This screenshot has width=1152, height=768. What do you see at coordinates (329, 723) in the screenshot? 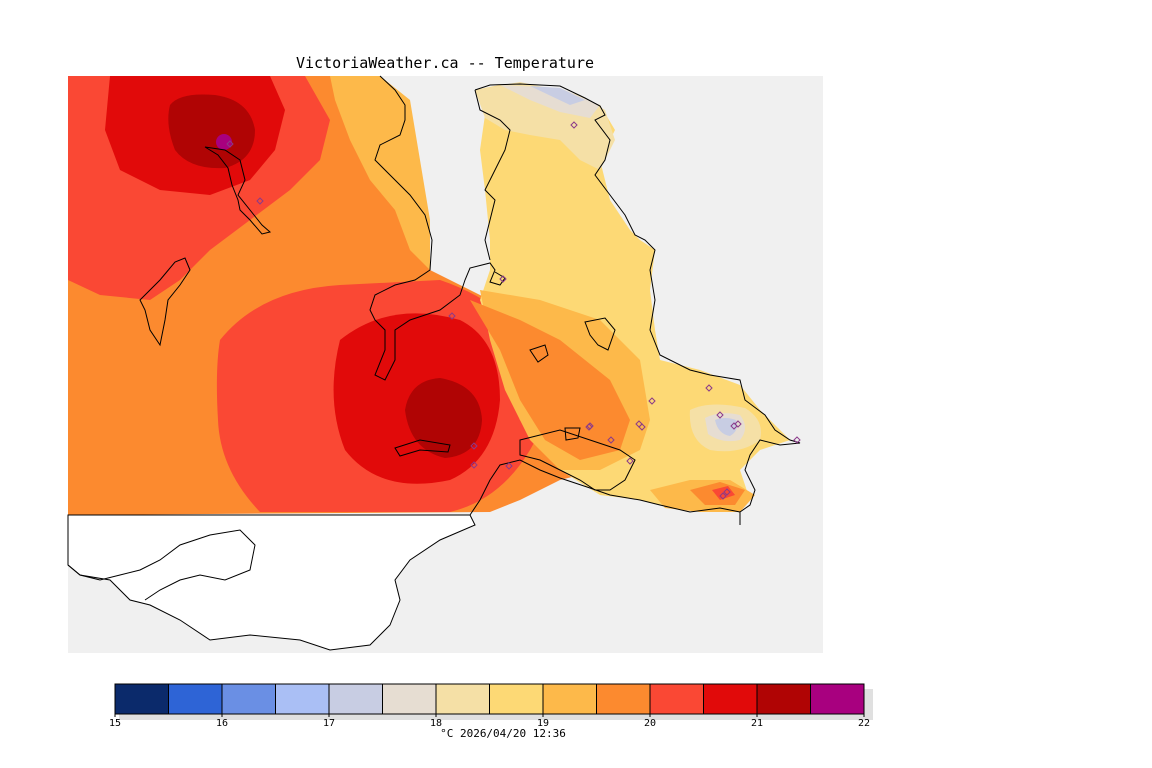
I see `legend-tick-label: 17` at bounding box center [329, 723].